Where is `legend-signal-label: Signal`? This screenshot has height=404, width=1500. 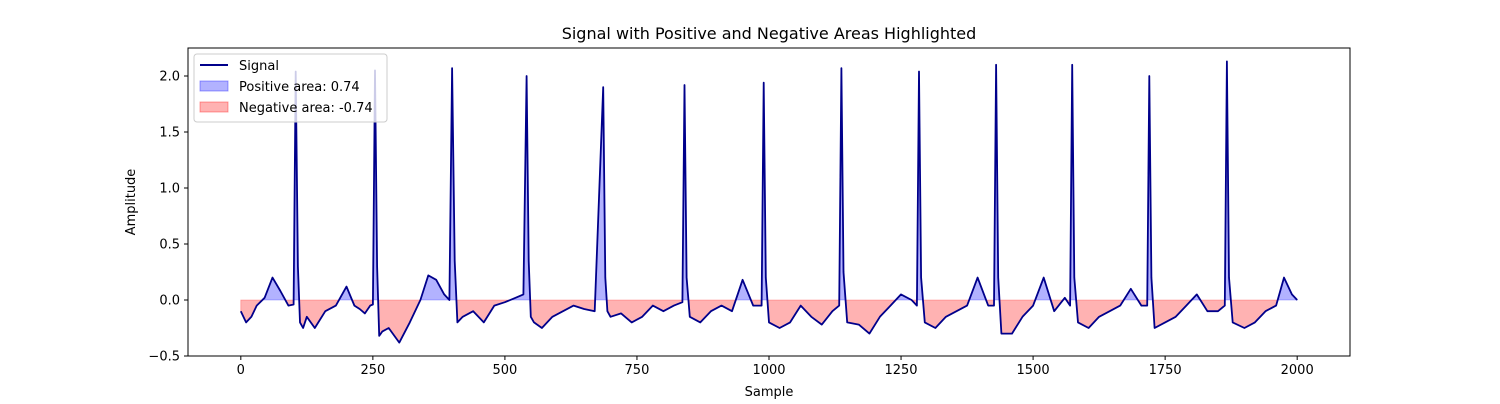 legend-signal-label: Signal is located at coordinates (259, 66).